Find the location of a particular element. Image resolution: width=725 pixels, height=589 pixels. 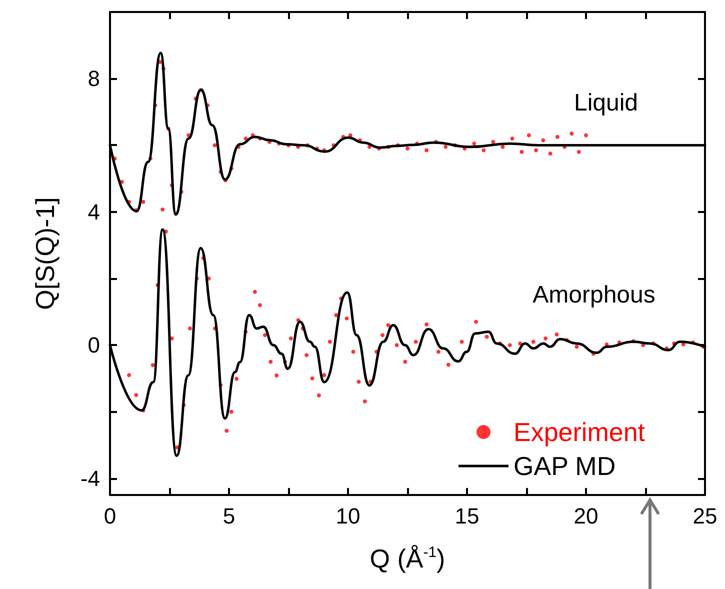

legend-label: GAP MD is located at coordinates (565, 466).